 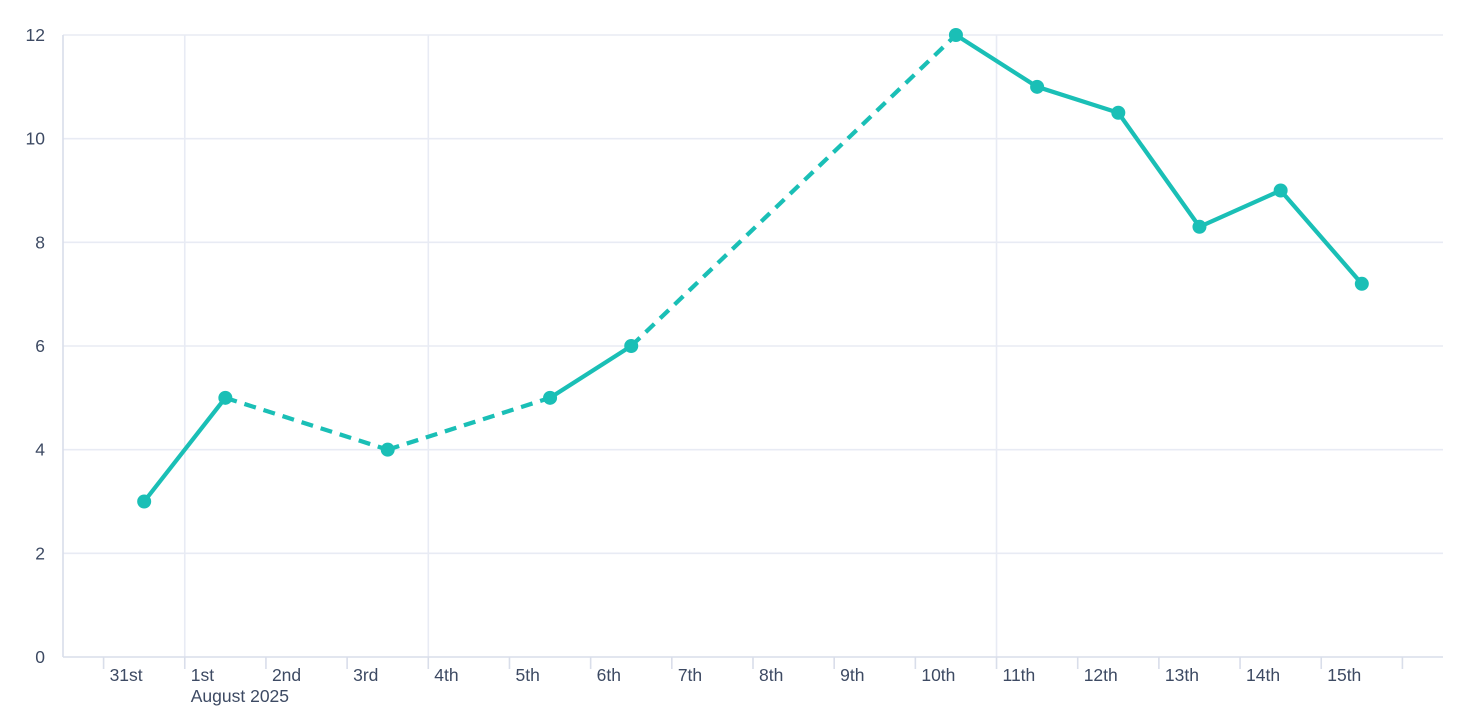 What do you see at coordinates (40, 450) in the screenshot?
I see `y-tick-label: 4` at bounding box center [40, 450].